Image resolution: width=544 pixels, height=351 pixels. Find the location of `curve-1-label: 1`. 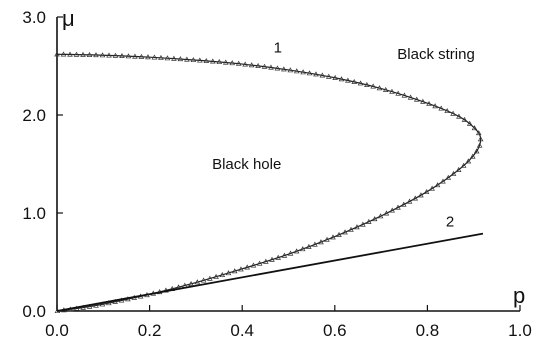

curve-1-label: 1 is located at coordinates (278, 47).